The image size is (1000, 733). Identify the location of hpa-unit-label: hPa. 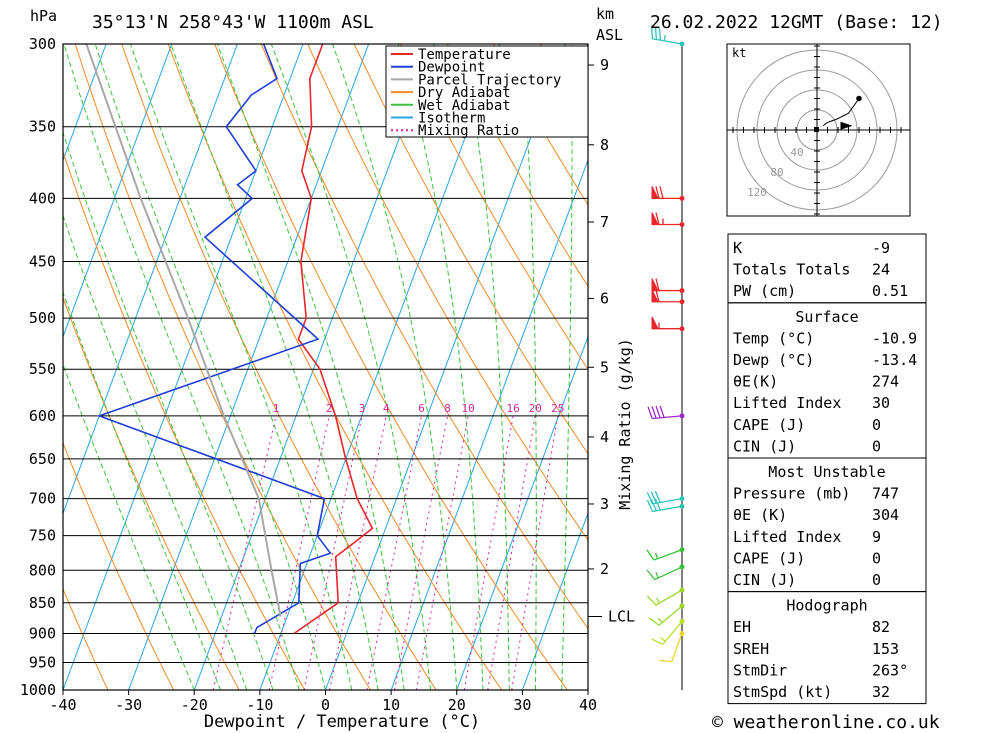
(43, 16).